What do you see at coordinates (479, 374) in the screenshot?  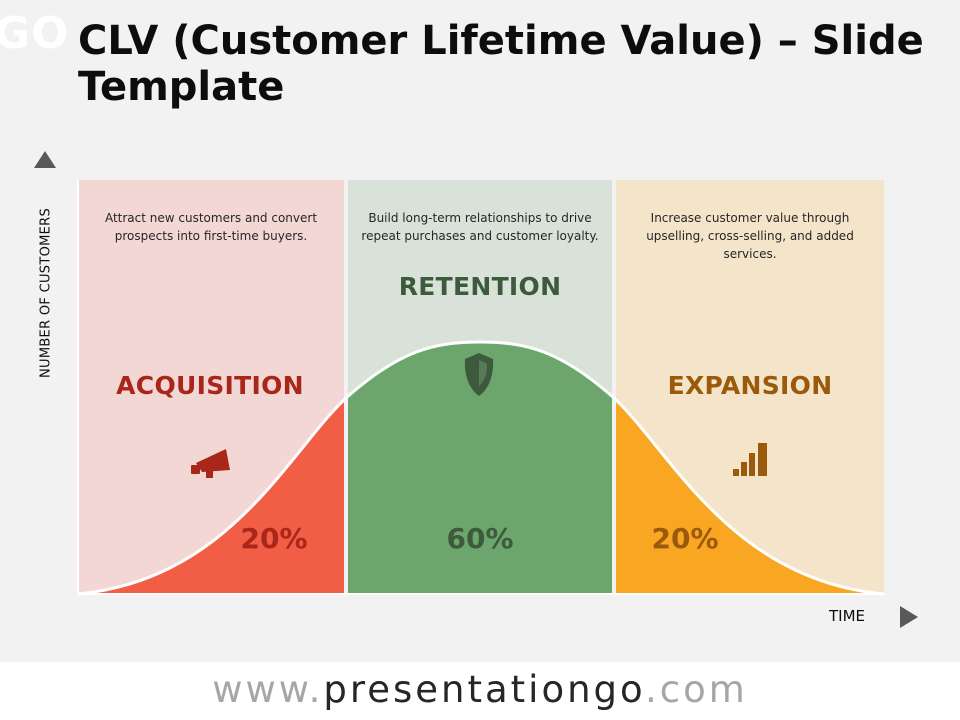 I see `shield-icon` at bounding box center [479, 374].